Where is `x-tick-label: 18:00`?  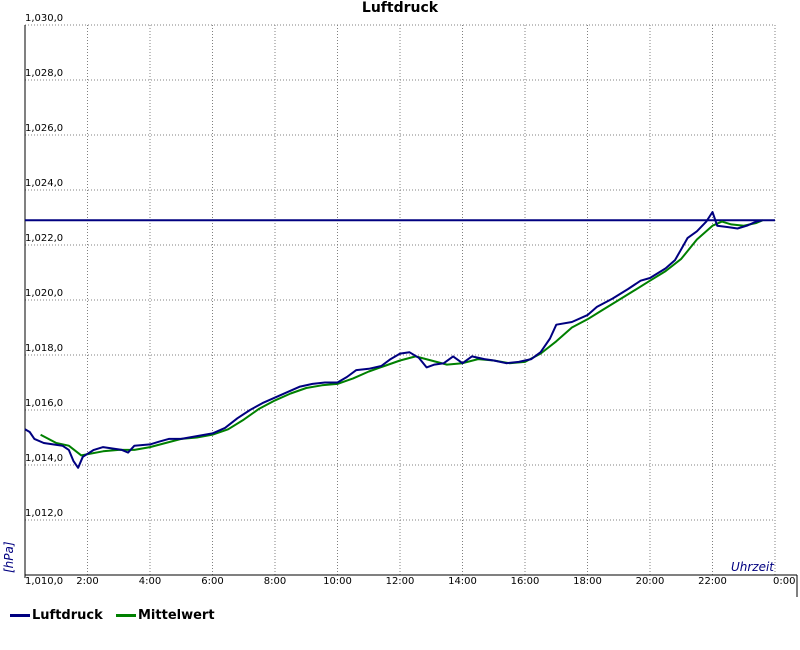
x-tick-label: 18:00 is located at coordinates (587, 581).